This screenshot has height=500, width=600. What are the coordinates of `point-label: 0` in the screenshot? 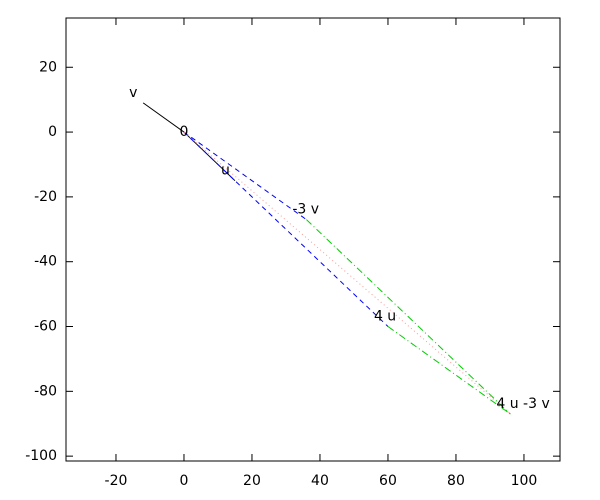 It's located at (184, 132).